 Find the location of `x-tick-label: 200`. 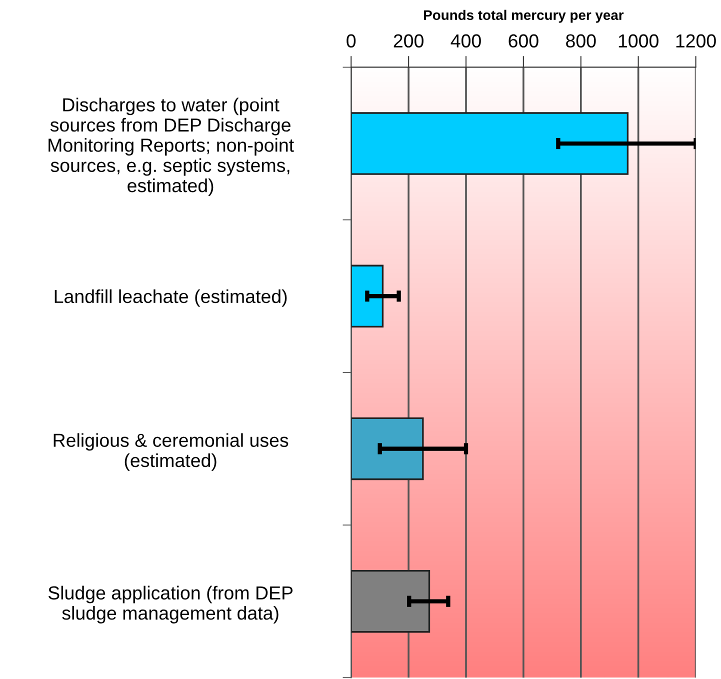

x-tick-label: 200 is located at coordinates (409, 41).